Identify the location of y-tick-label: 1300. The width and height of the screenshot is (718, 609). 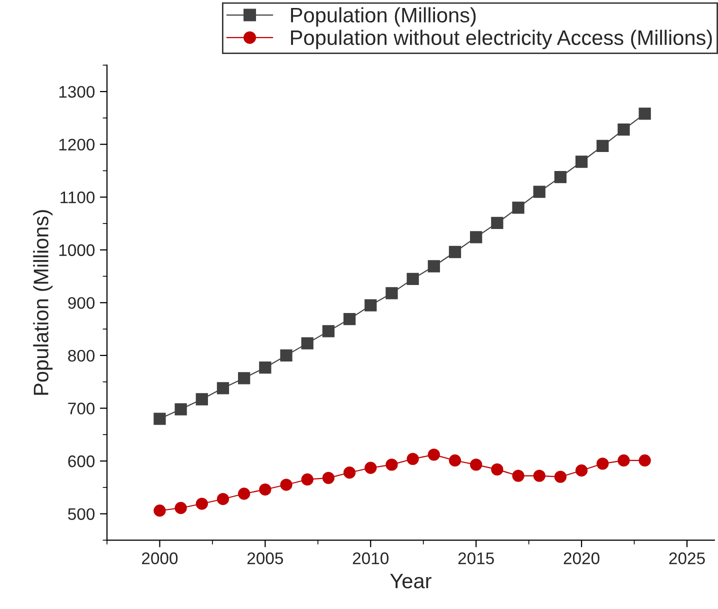
(77, 92).